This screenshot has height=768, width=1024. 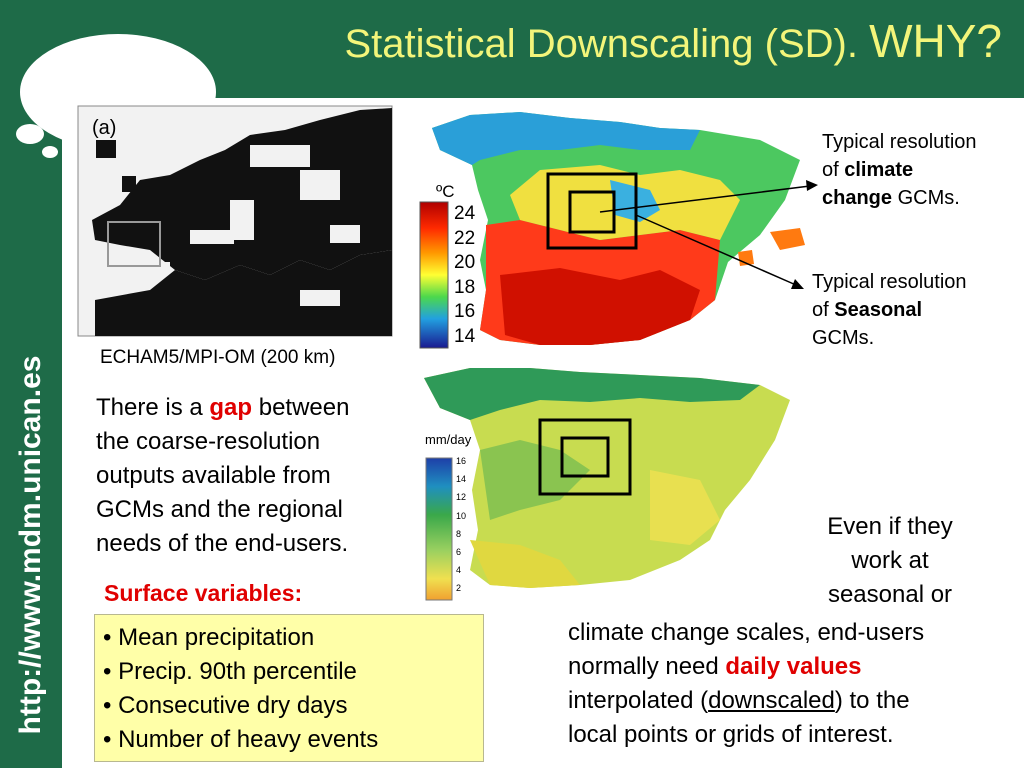 What do you see at coordinates (647, 666) in the screenshot?
I see `text: normally need` at bounding box center [647, 666].